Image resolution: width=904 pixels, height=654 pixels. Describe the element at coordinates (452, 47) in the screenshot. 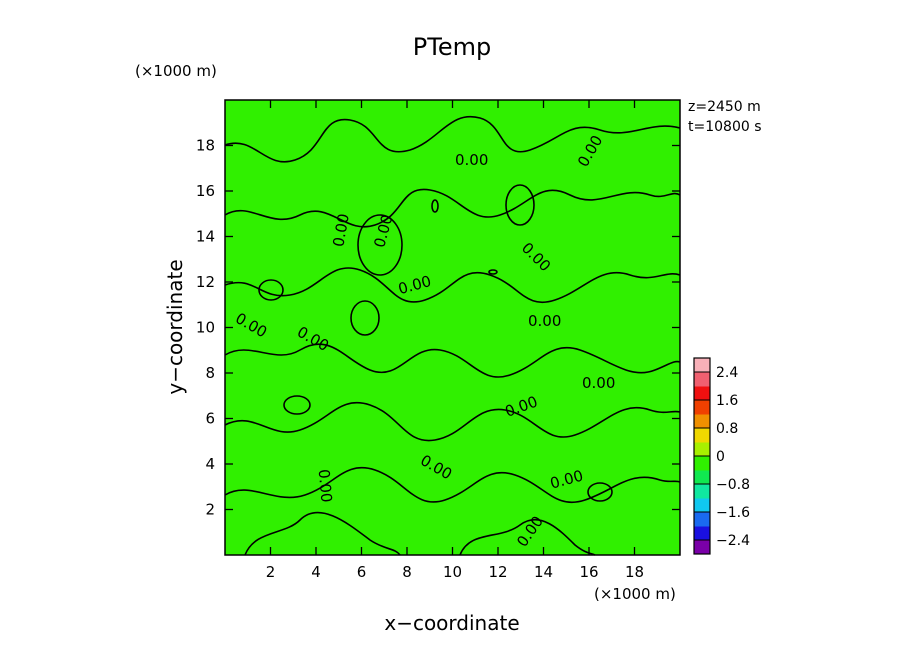

I see `chart-title: PTemp` at that location.